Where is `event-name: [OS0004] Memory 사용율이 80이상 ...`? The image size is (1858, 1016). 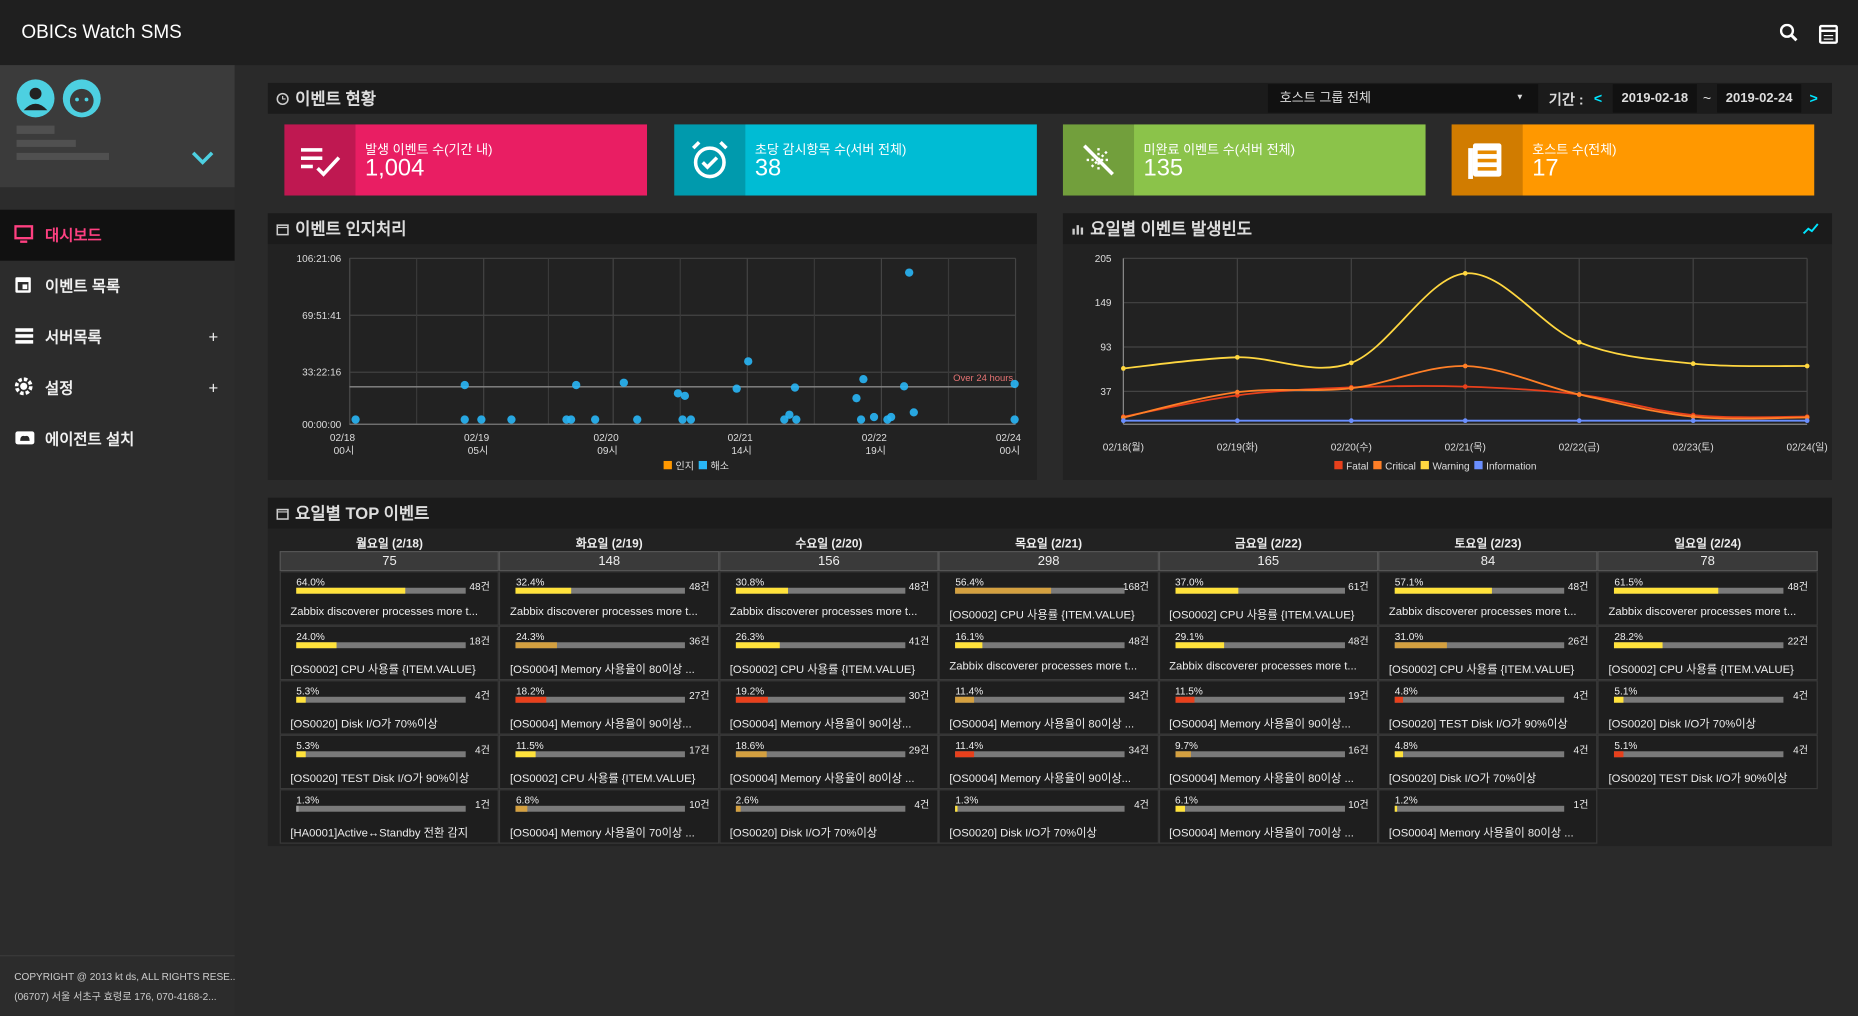 event-name: [OS0004] Memory 사용율이 80이상 ... is located at coordinates (1481, 834).